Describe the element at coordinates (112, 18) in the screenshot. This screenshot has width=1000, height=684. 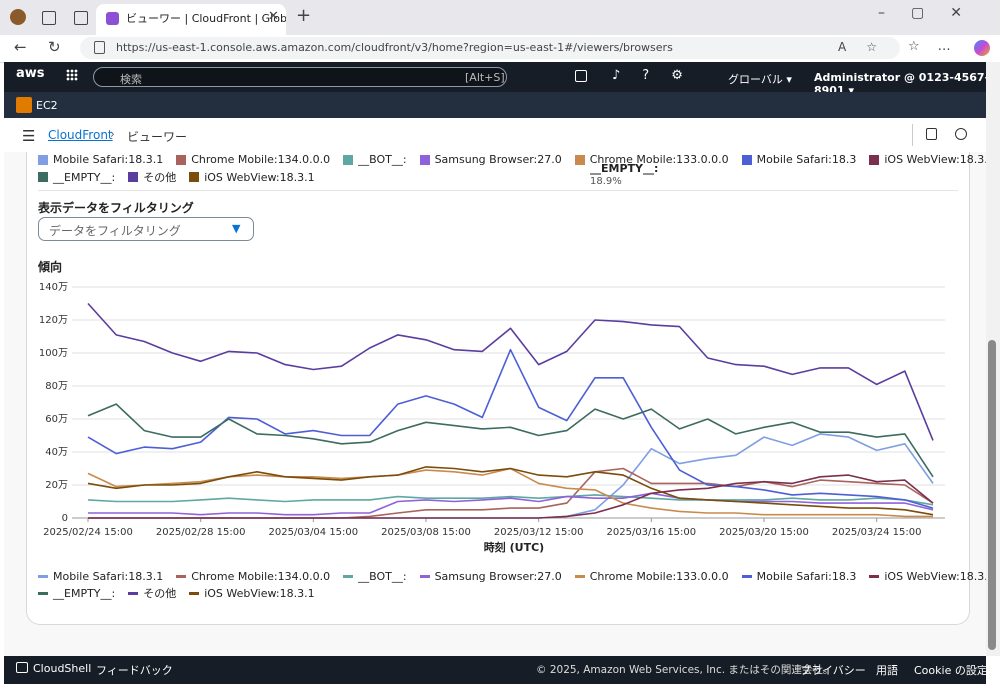
I see `tab-favicon` at that location.